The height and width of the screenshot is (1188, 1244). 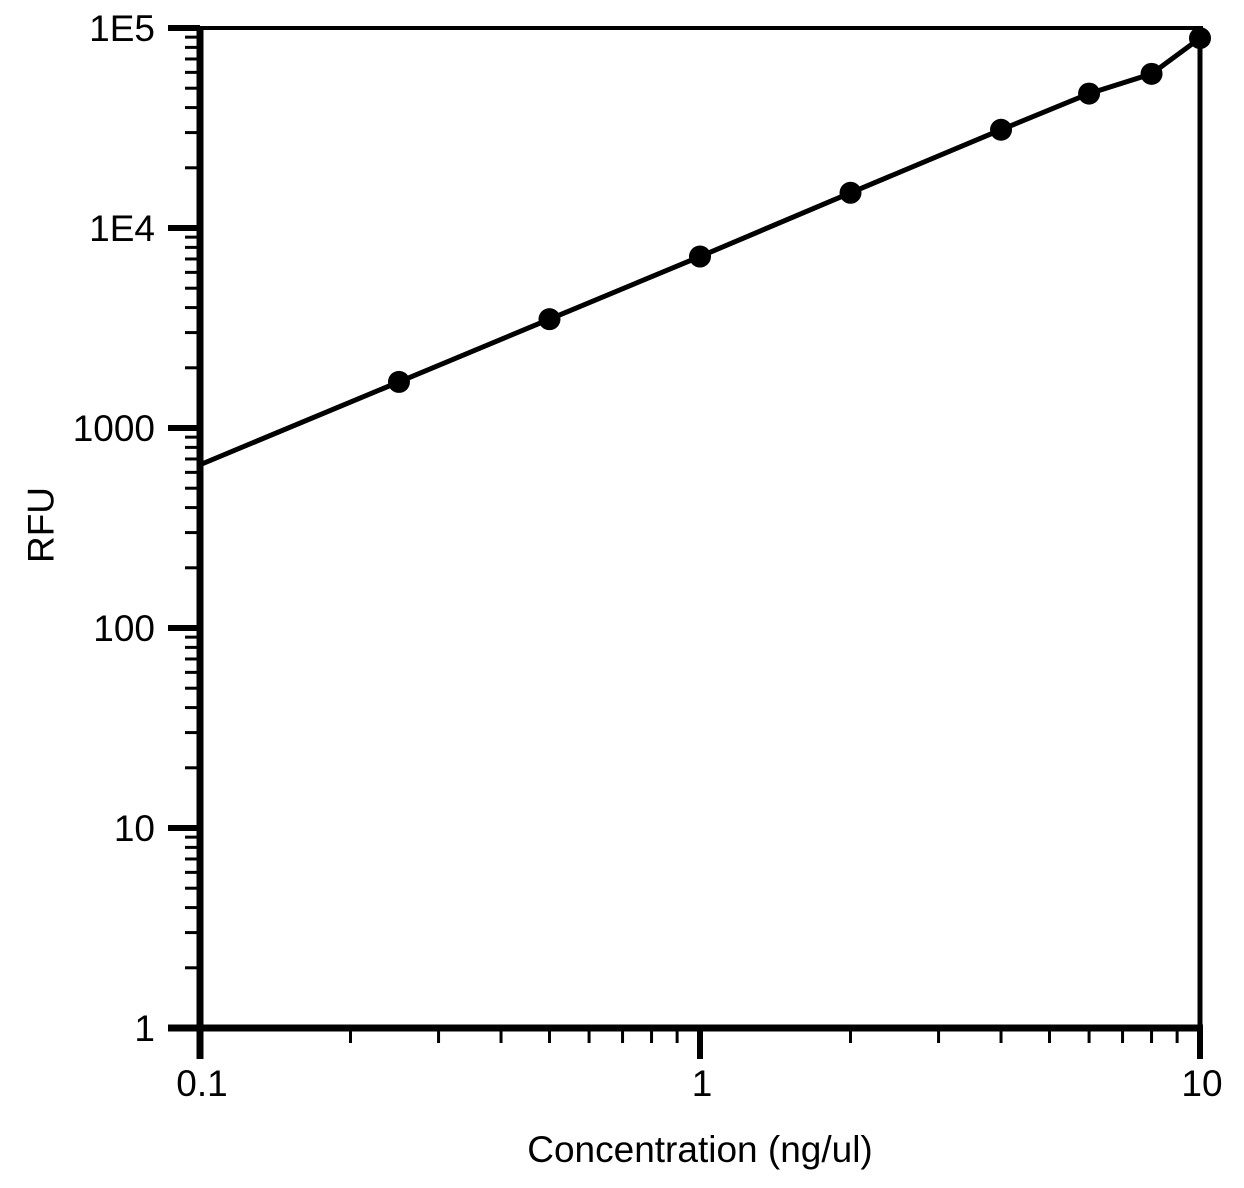 What do you see at coordinates (702, 1083) in the screenshot?
I see `x-tick-label: 1` at bounding box center [702, 1083].